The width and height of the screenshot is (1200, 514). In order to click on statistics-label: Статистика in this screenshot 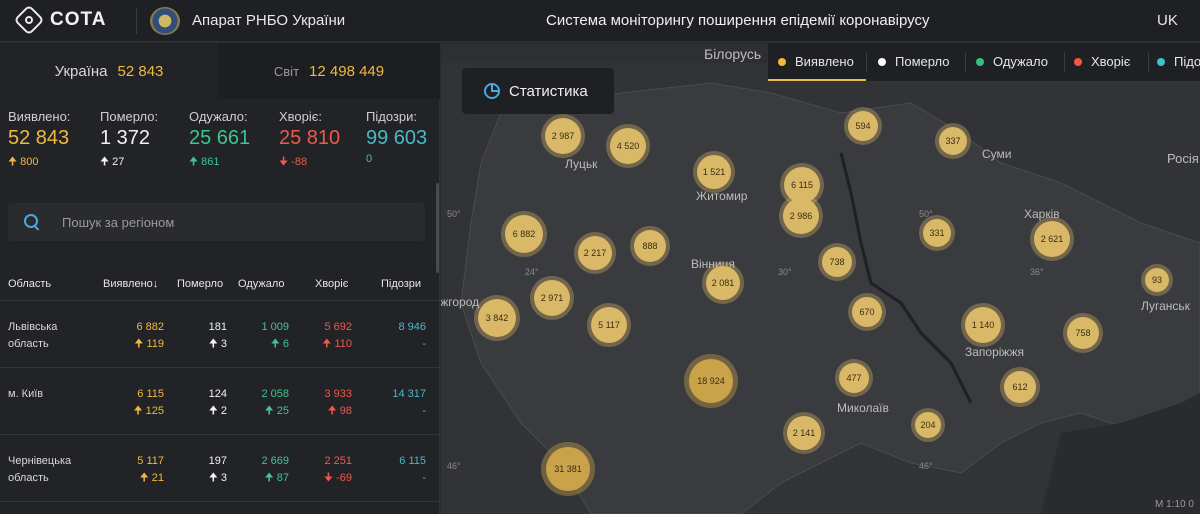, I will do `click(548, 91)`.